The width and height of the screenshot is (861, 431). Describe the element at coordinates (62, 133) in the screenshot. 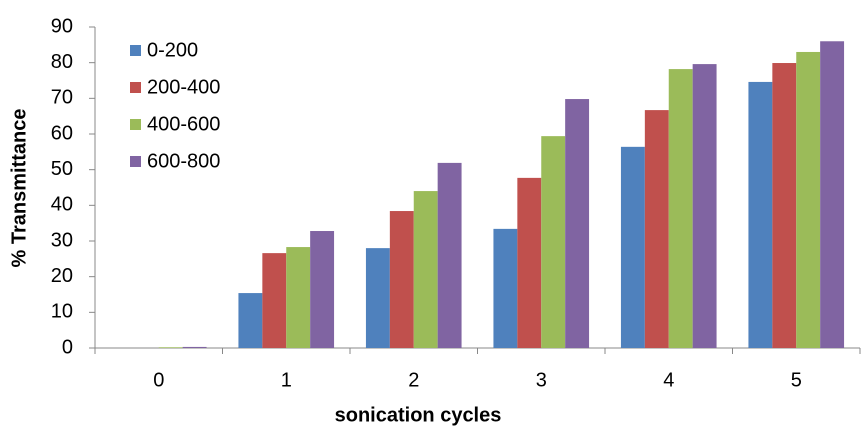

I see `y-tick-label: 60` at that location.